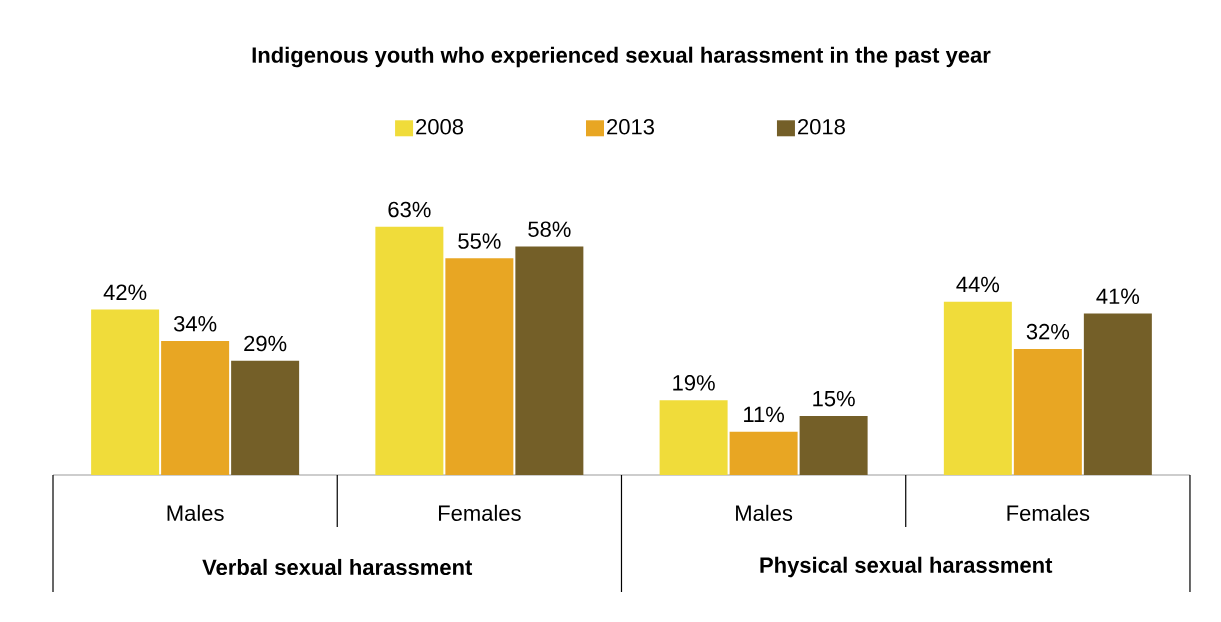  What do you see at coordinates (479, 241) in the screenshot?
I see `data-label: 55%` at bounding box center [479, 241].